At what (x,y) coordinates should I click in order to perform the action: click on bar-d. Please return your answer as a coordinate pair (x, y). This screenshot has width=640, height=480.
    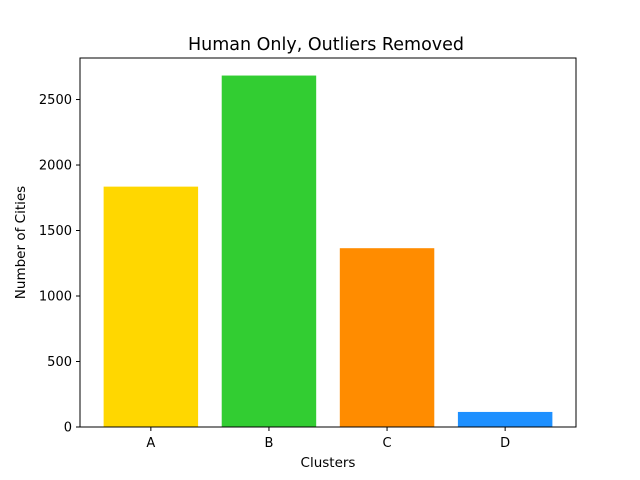
    Looking at the image, I should click on (505, 419).